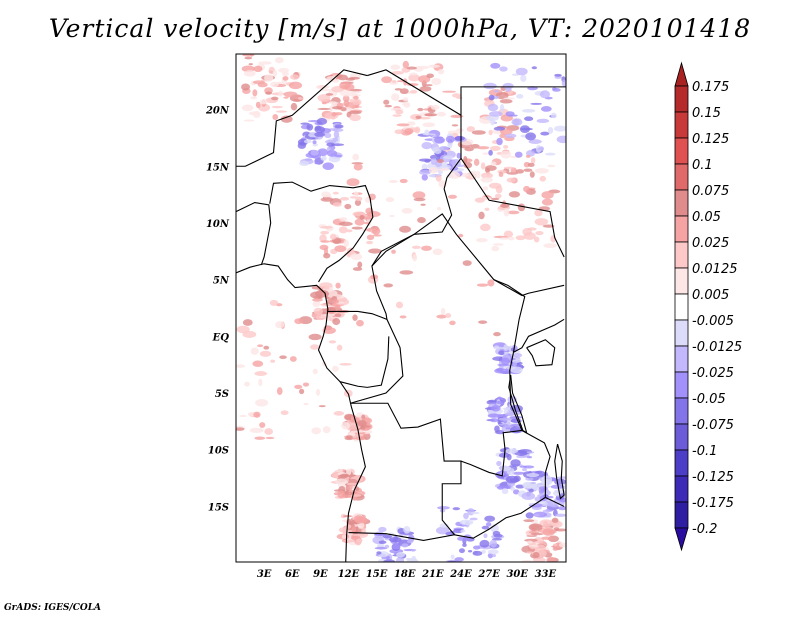 The height and width of the screenshot is (618, 800). Describe the element at coordinates (222, 394) in the screenshot. I see `y-tick-label: 5S` at that location.